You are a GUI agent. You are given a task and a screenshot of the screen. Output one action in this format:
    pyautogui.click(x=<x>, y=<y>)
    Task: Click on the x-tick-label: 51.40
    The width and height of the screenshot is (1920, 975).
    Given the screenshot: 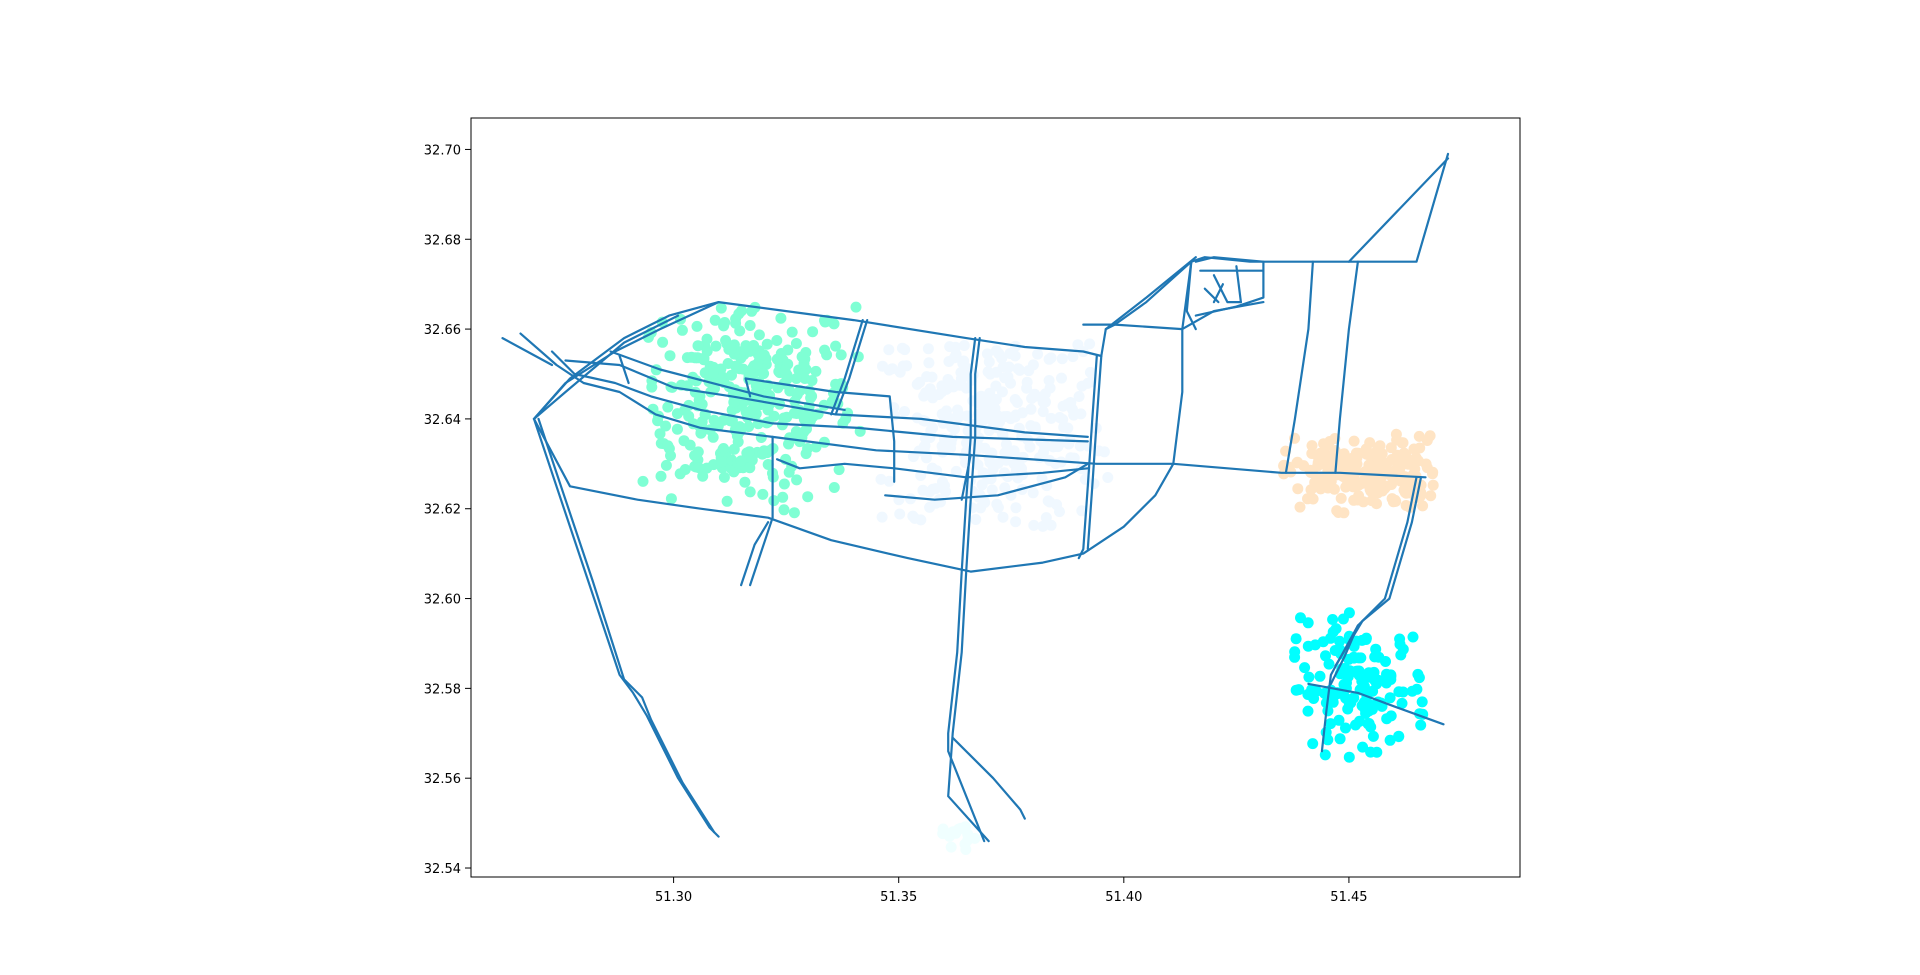 What is the action you would take?
    pyautogui.click(x=1123, y=897)
    